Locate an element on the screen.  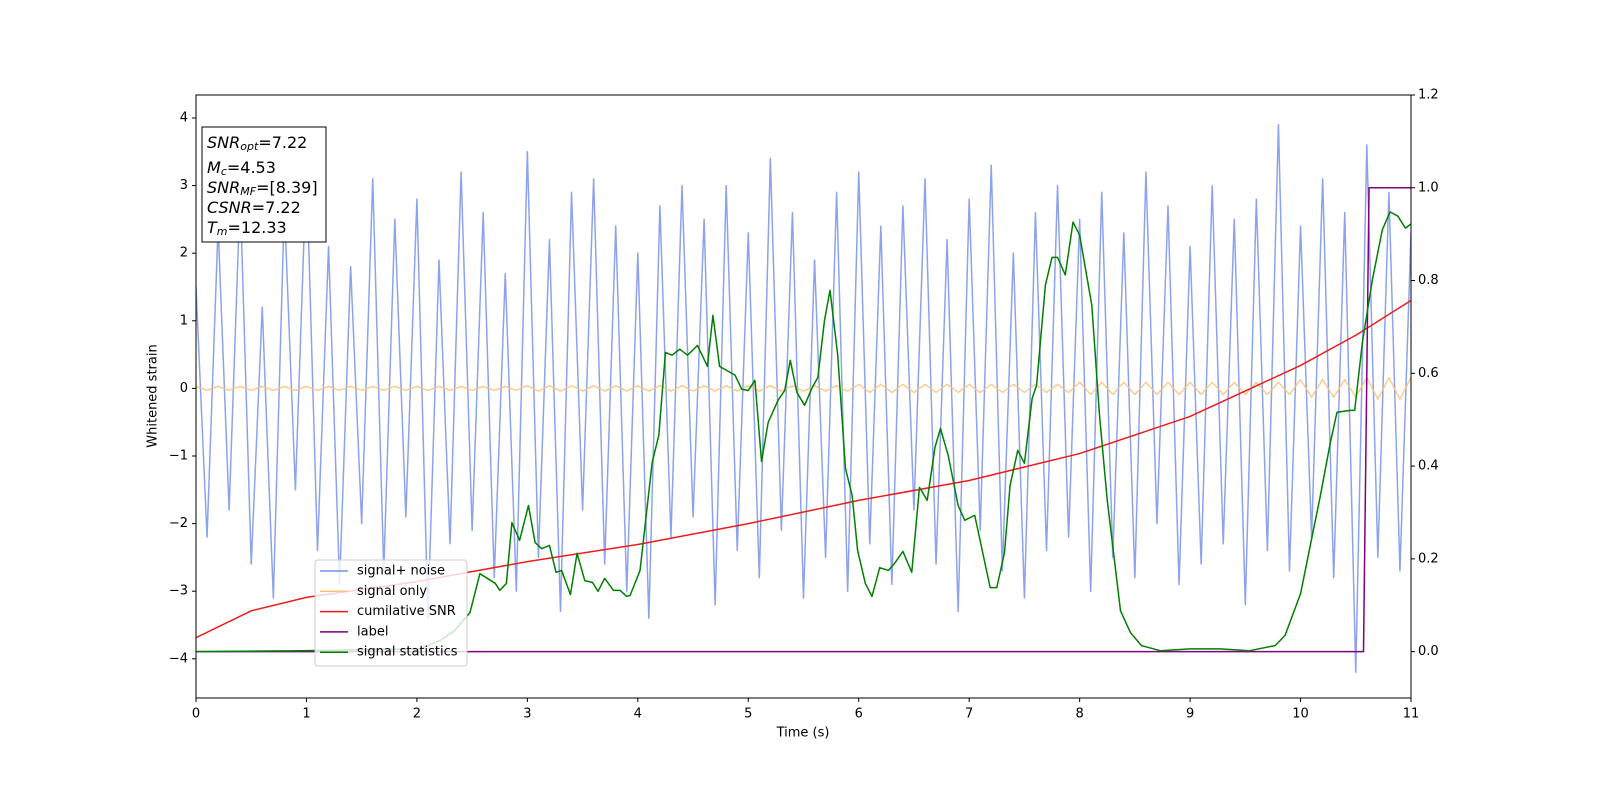
x-tick-label: 3 is located at coordinates (527, 714).